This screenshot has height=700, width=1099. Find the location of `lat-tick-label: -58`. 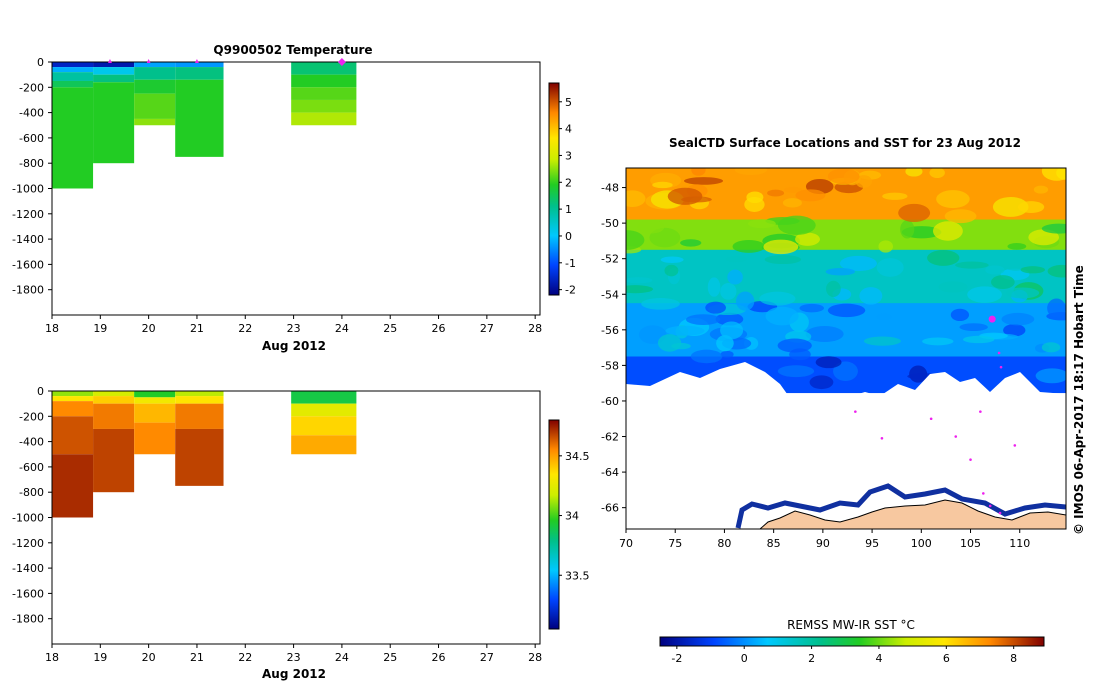

lat-tick-label: -58 is located at coordinates (610, 365).